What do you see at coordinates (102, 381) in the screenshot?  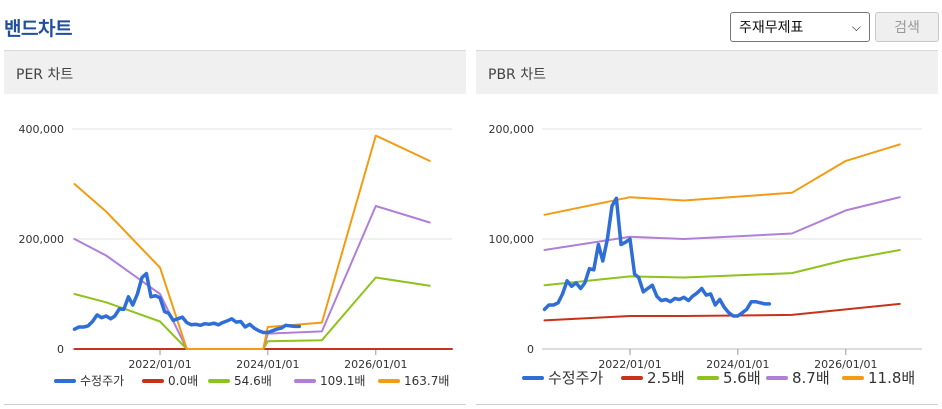 I see `per-legend-label-0: 수정주가` at bounding box center [102, 381].